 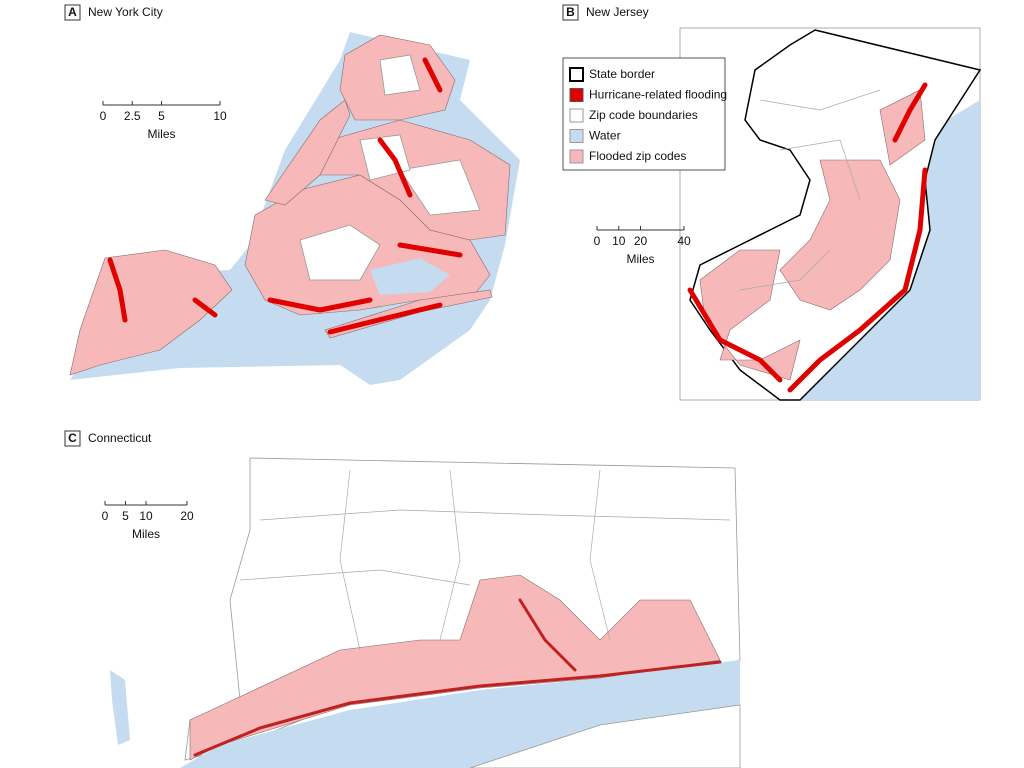 I want to click on staten-island, so click(x=151, y=312).